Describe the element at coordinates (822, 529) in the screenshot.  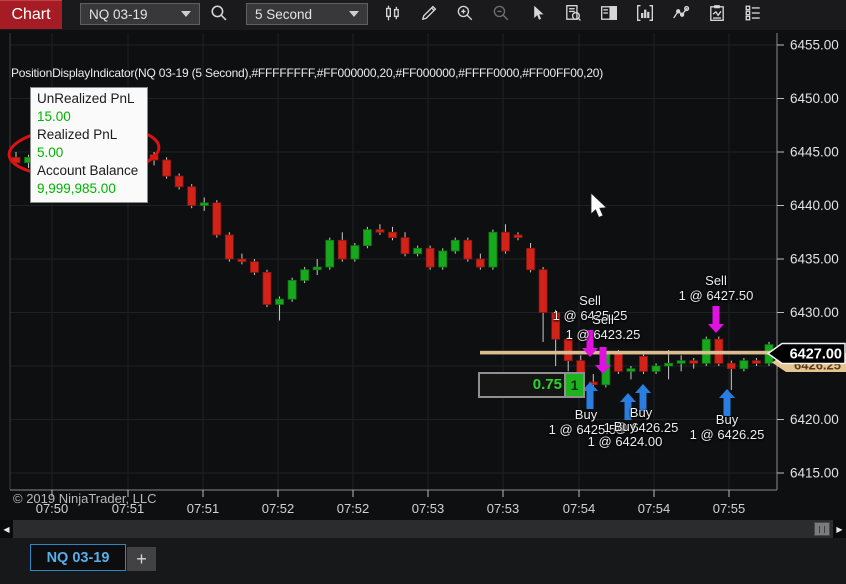
I see `scrollbar-thumb` at that location.